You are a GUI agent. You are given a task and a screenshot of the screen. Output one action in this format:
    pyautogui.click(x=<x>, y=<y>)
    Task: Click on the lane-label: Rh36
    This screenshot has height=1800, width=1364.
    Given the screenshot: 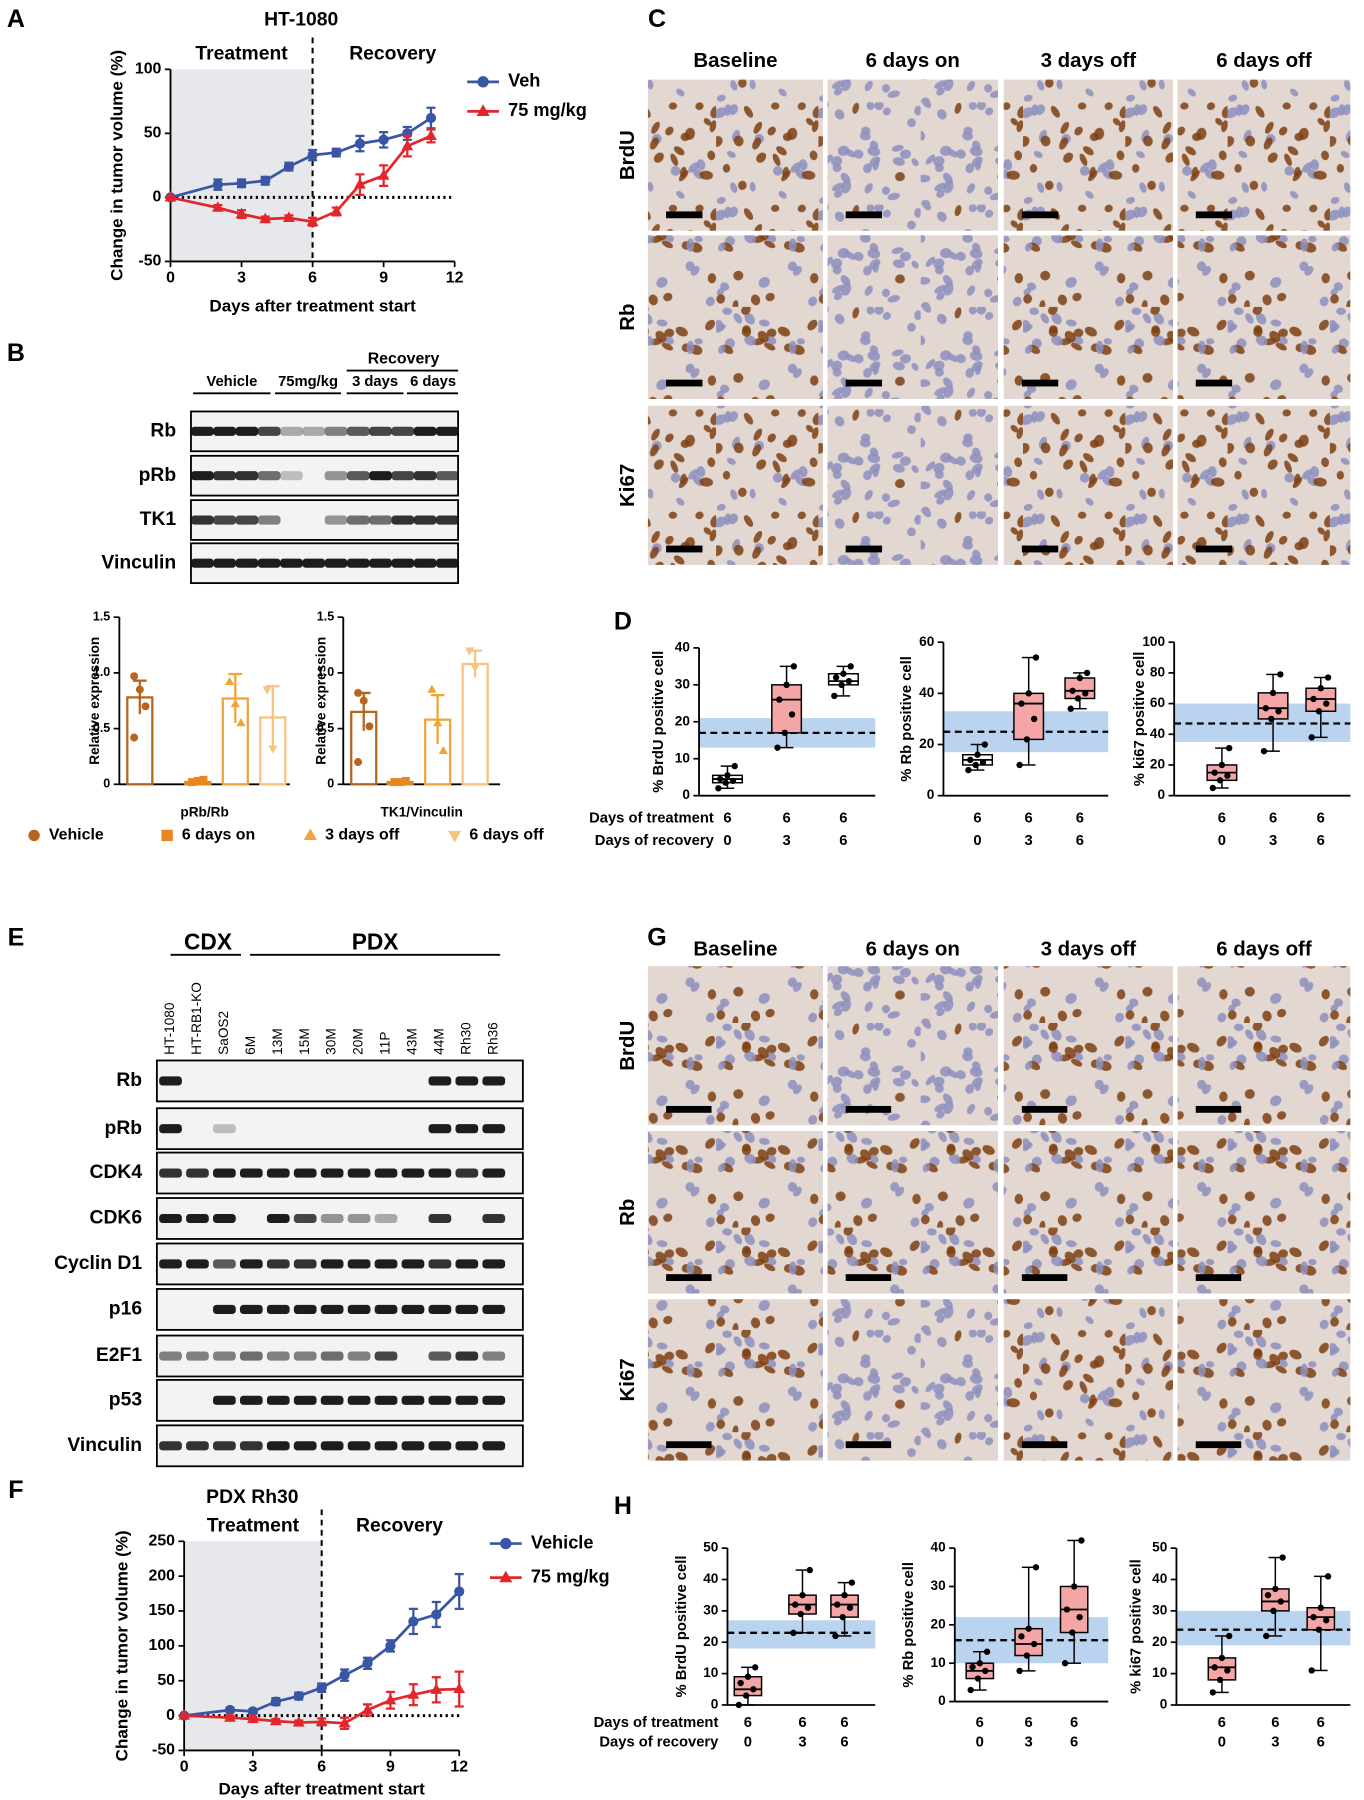 What is the action you would take?
    pyautogui.click(x=492, y=1038)
    